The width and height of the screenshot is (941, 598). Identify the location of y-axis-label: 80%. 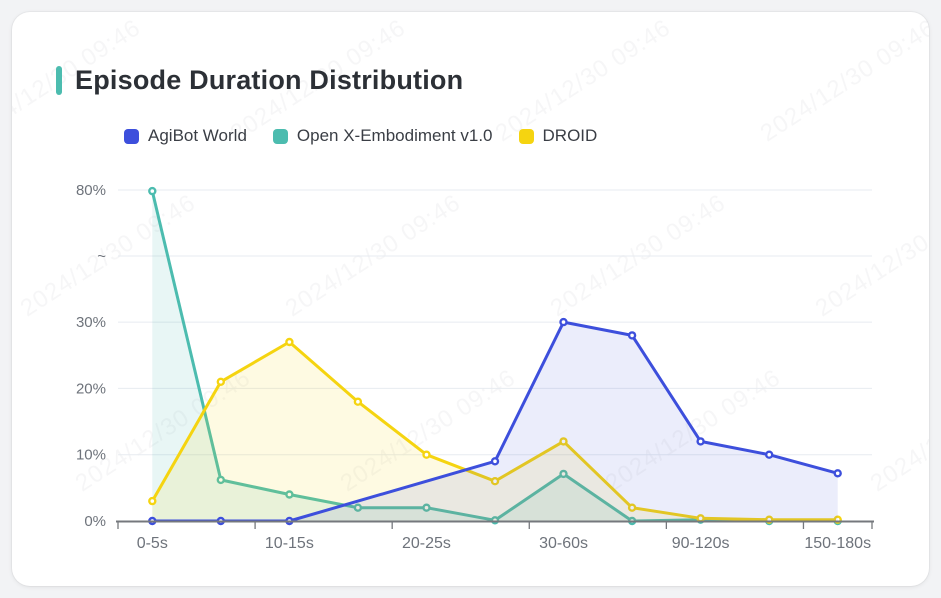
(91, 190).